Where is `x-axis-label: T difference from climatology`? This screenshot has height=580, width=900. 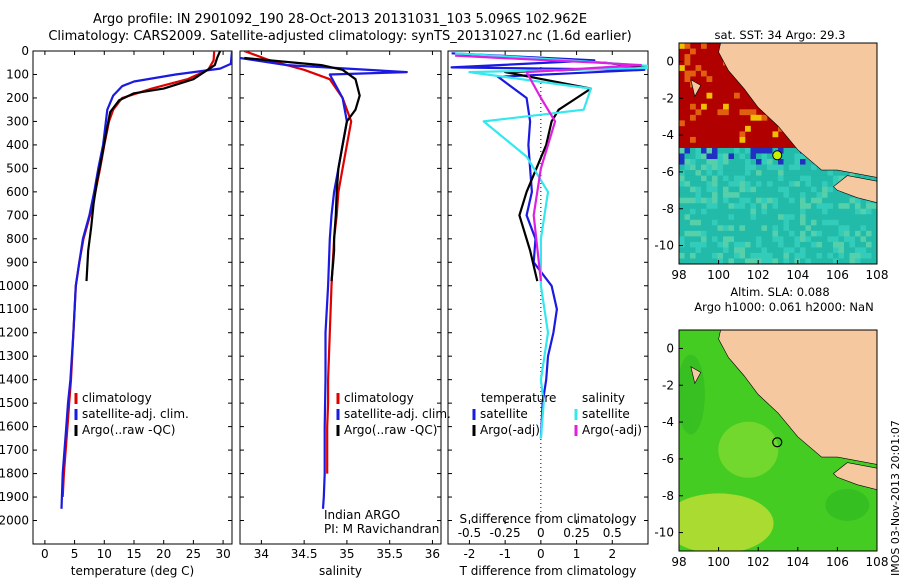
x-axis-label: T difference from climatology is located at coordinates (548, 571).